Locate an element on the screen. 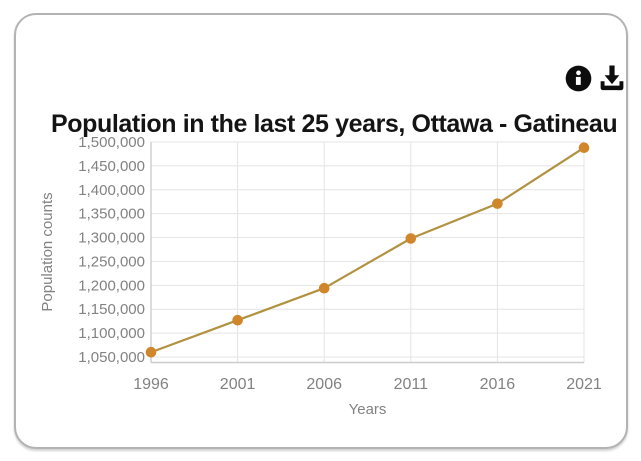 The width and height of the screenshot is (641, 461). download-button is located at coordinates (612, 78).